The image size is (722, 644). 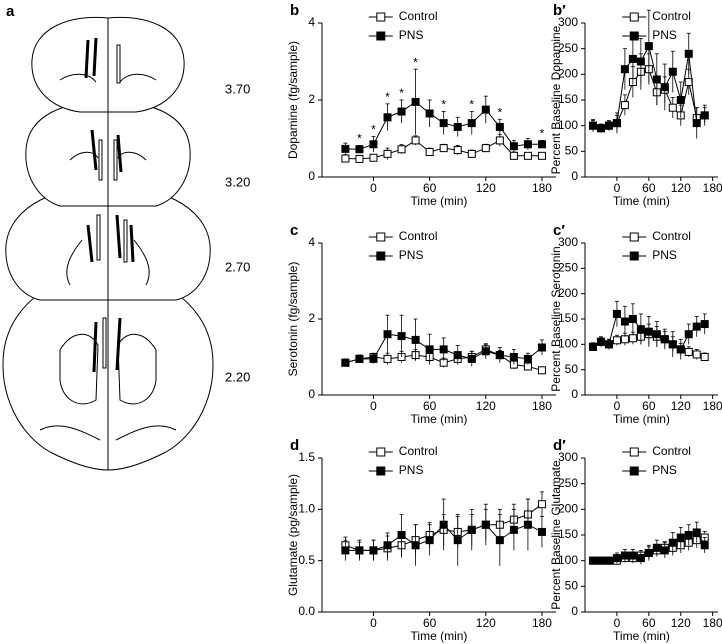 I want to click on panel-label: d, so click(x=294, y=445).